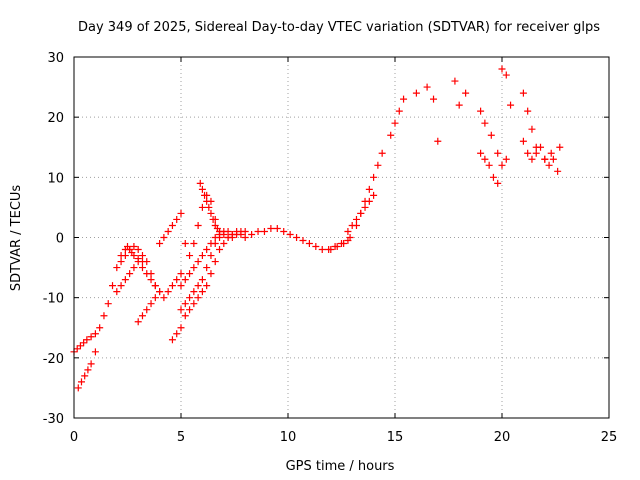 This screenshot has height=480, width=640. Describe the element at coordinates (181, 437) in the screenshot. I see `x-tick-label: 5` at that location.